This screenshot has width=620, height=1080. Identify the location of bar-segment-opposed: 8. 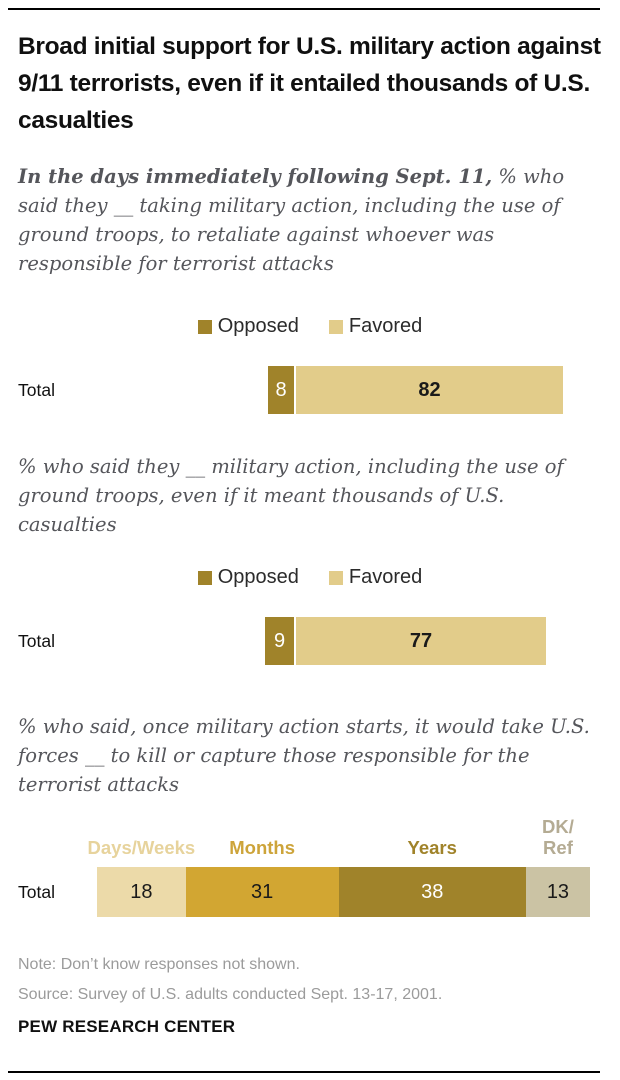
(281, 390).